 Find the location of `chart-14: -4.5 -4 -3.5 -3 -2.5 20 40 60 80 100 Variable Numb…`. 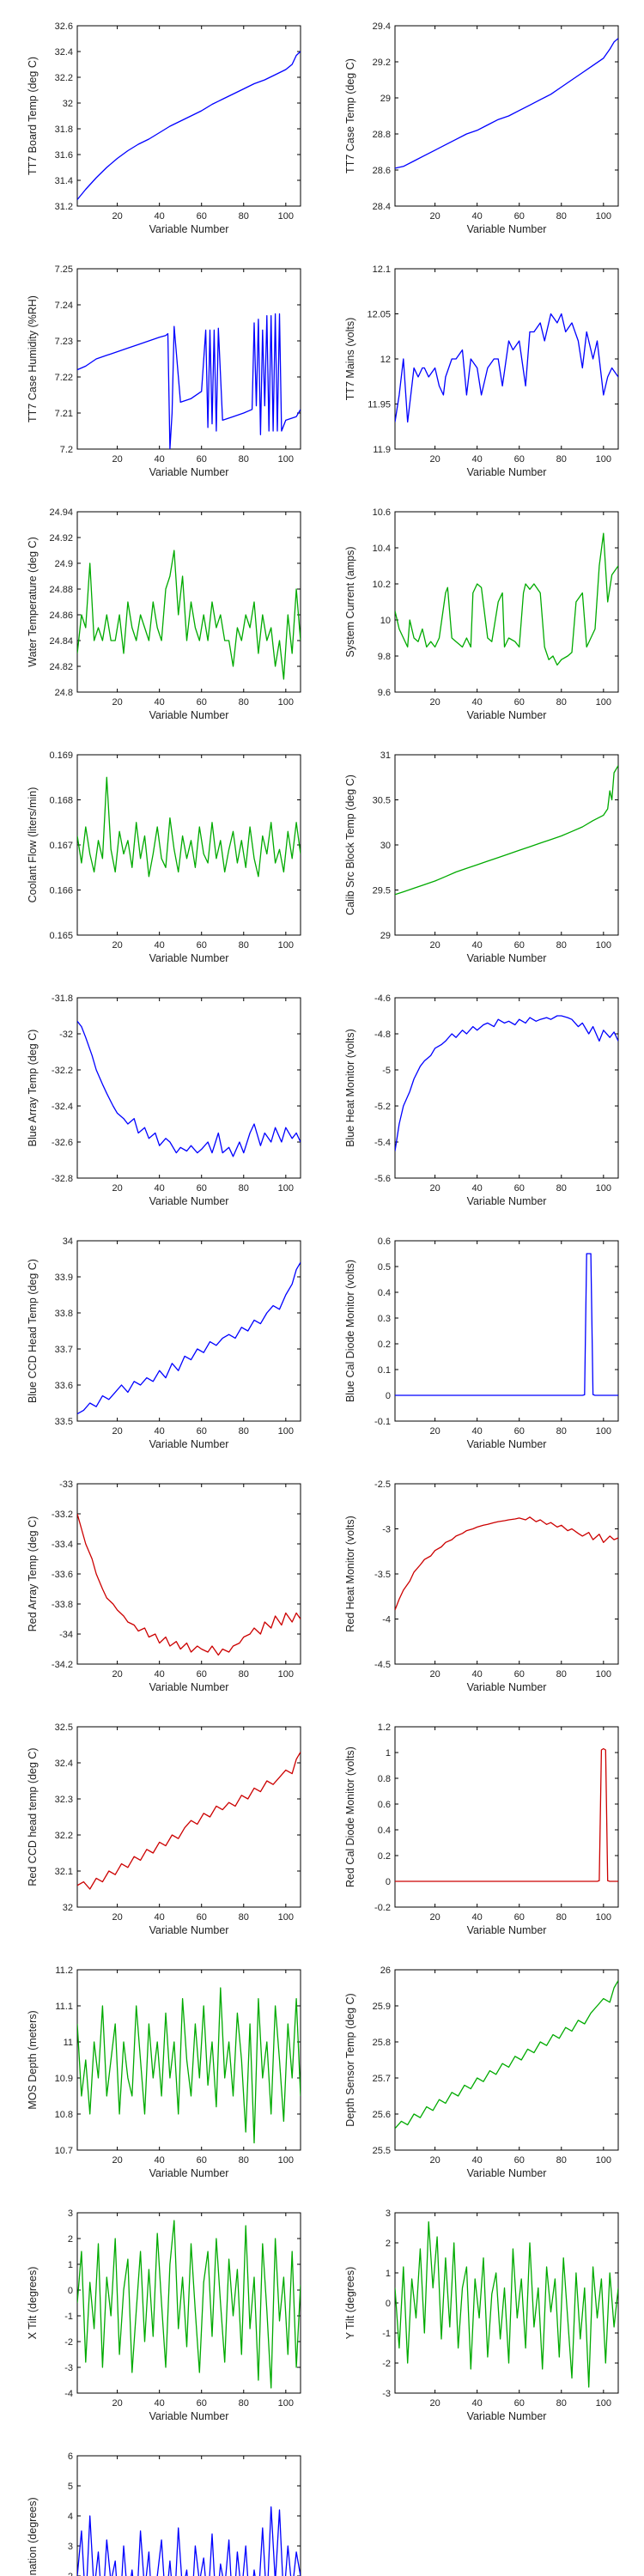

chart-14: -4.5 -4 -3.5 -3 -2.5 20 40 60 80 100 Variable Numb… is located at coordinates (481, 1586).